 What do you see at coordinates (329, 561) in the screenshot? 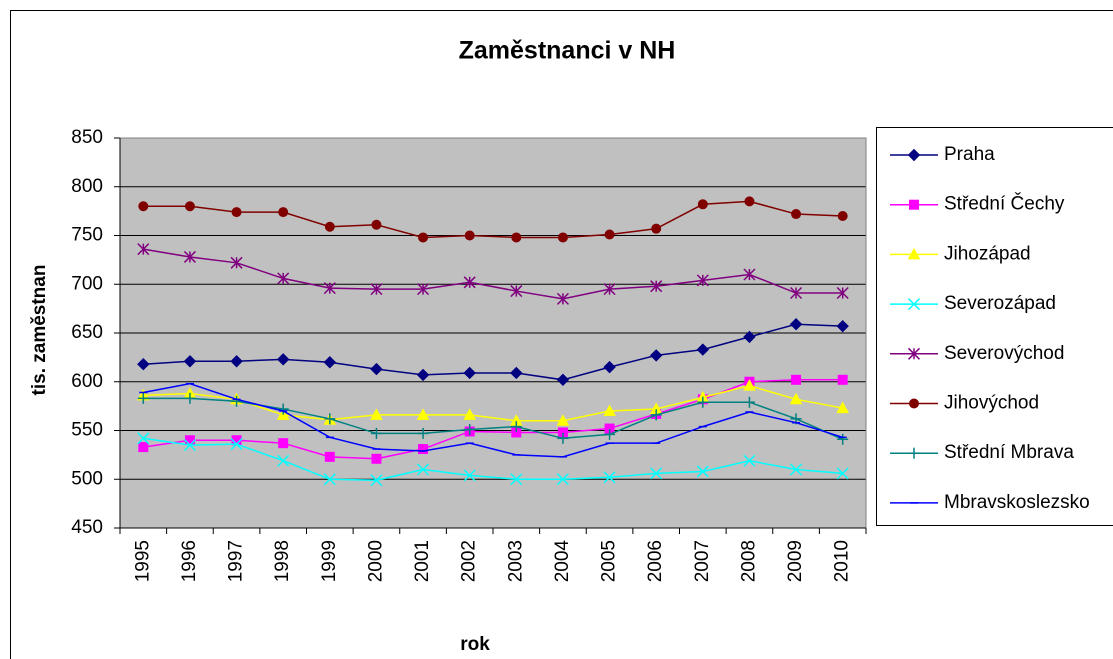
I see `x-tick-label: 1999` at bounding box center [329, 561].